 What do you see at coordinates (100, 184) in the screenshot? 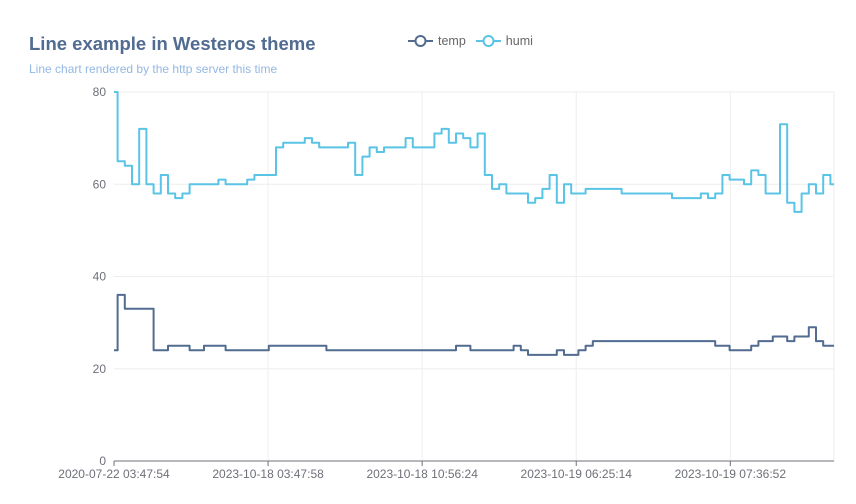
I see `y-tick-label: 60` at bounding box center [100, 184].